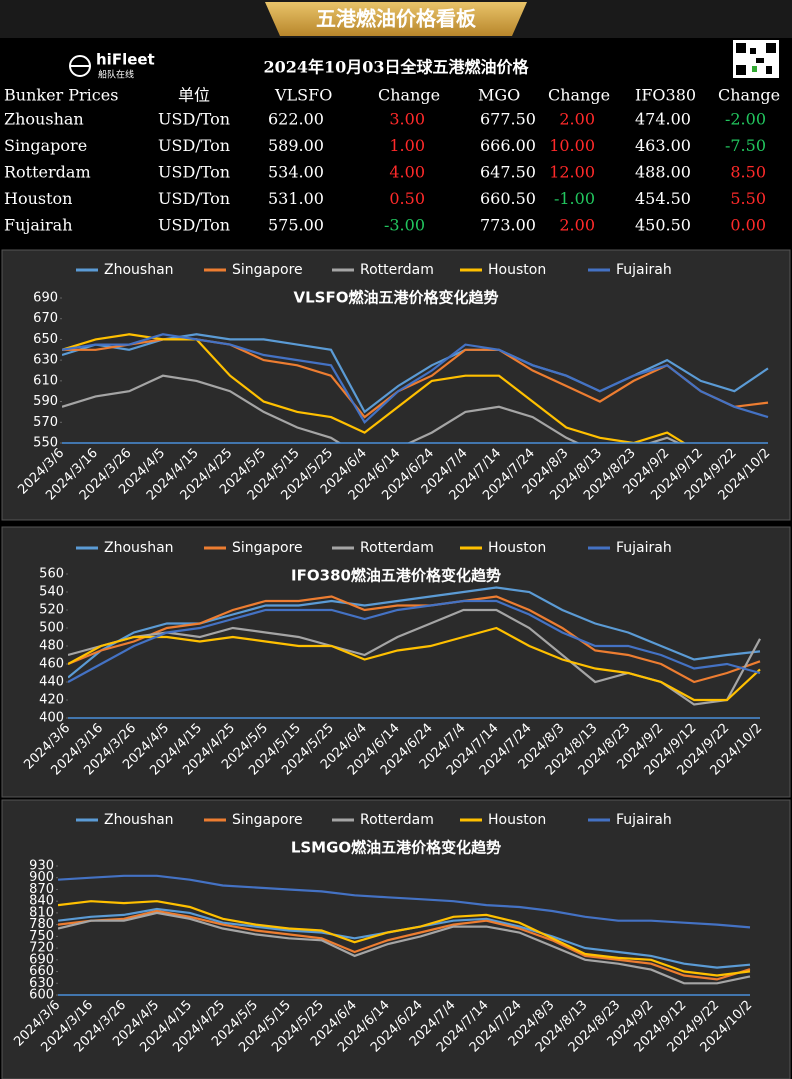 The image size is (792, 1079). What do you see at coordinates (574, 198) in the screenshot?
I see `change-cell: -1.00` at bounding box center [574, 198].